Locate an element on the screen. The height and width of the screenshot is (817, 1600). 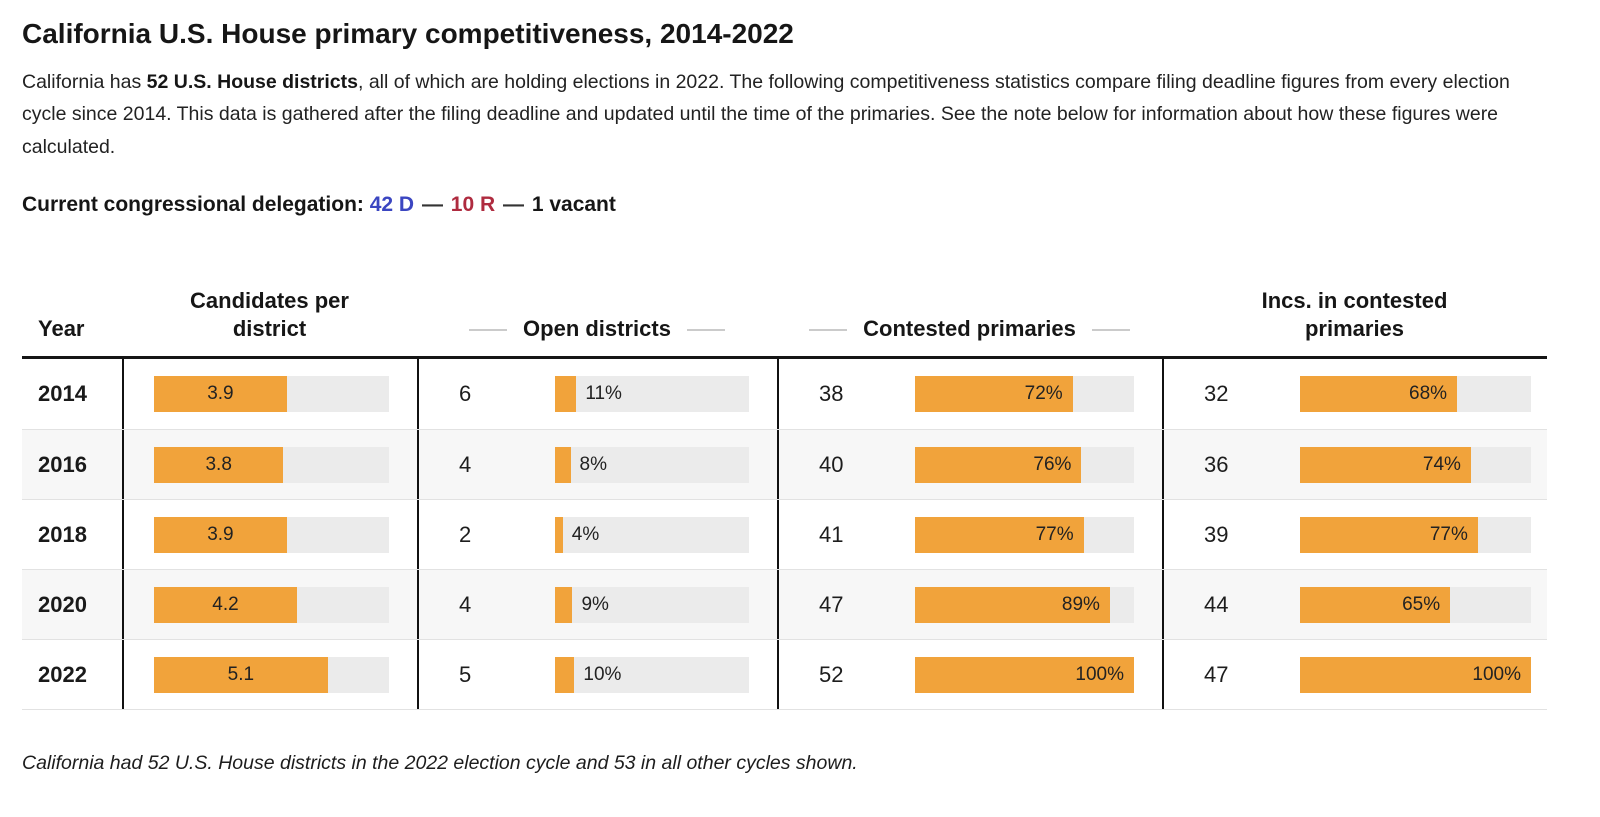
open-districts-cell: 4 8% is located at coordinates (597, 465).